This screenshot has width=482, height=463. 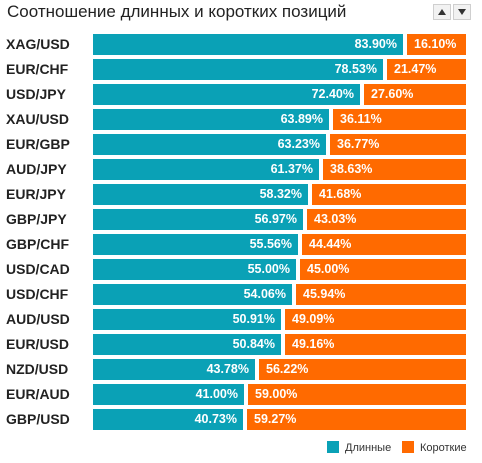 What do you see at coordinates (356, 419) in the screenshot?
I see `short-bar: 59.27%` at bounding box center [356, 419].